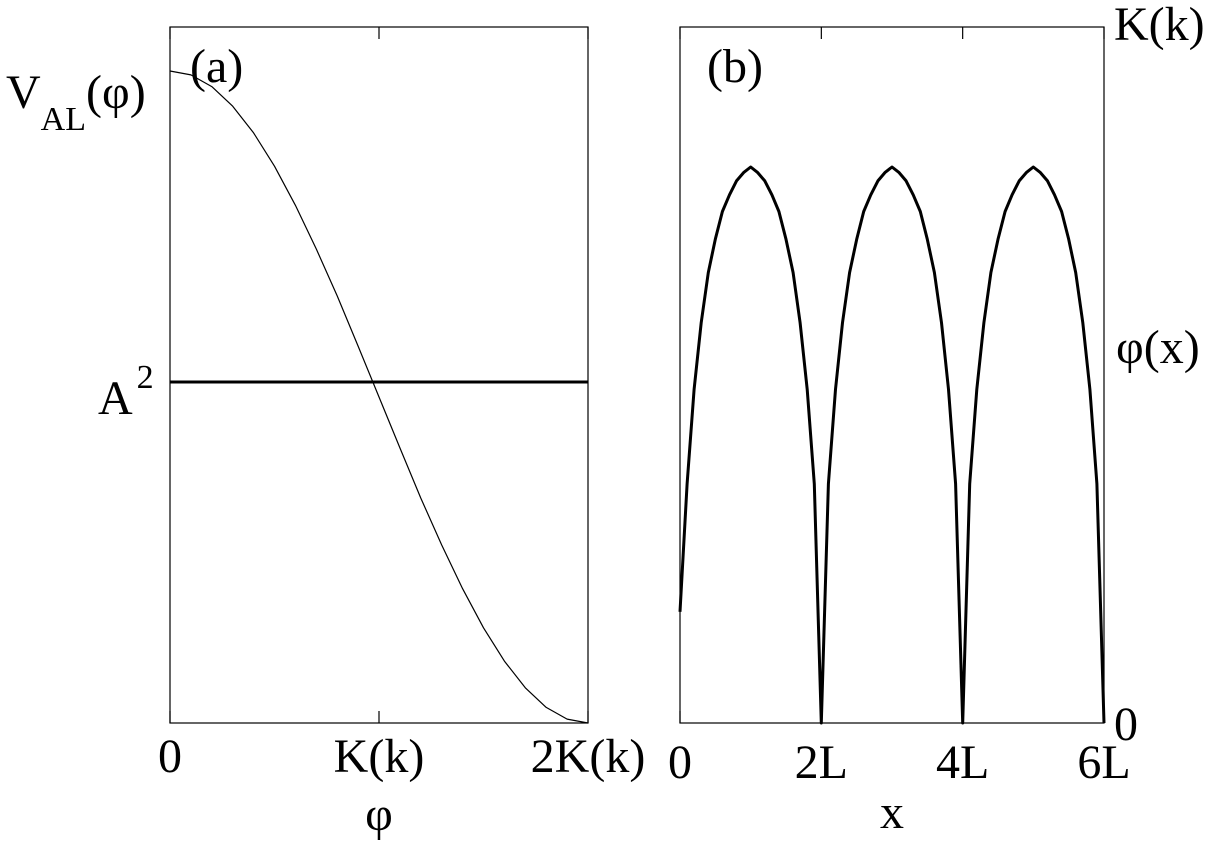 The height and width of the screenshot is (841, 1232). Describe the element at coordinates (1159, 25) in the screenshot. I see `panel-b-right-tick-top: K(k)` at that location.